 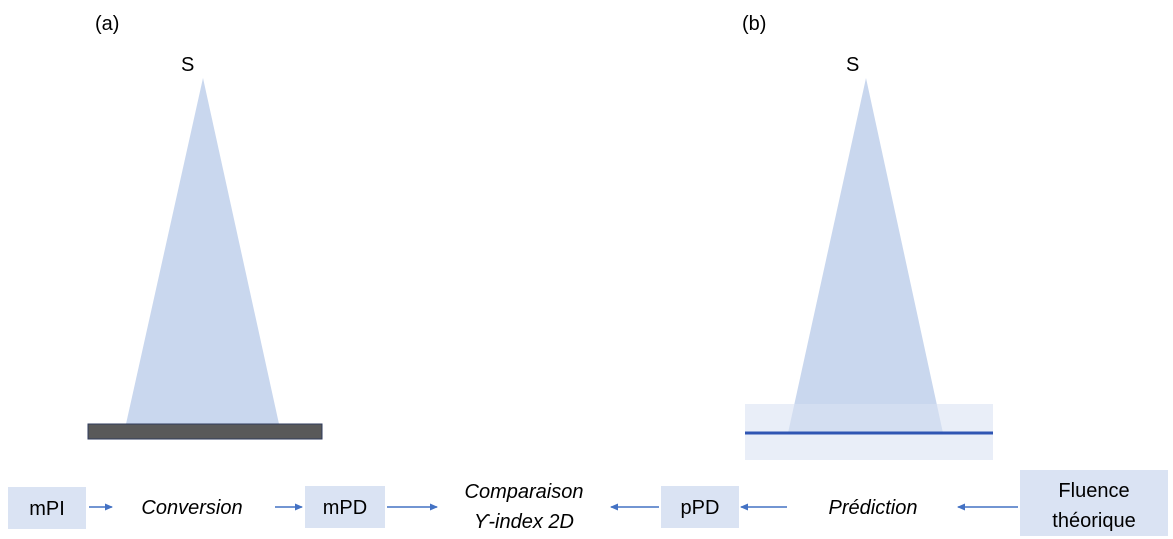 What do you see at coordinates (202, 251) in the screenshot?
I see `panel-a-beam-cone` at bounding box center [202, 251].